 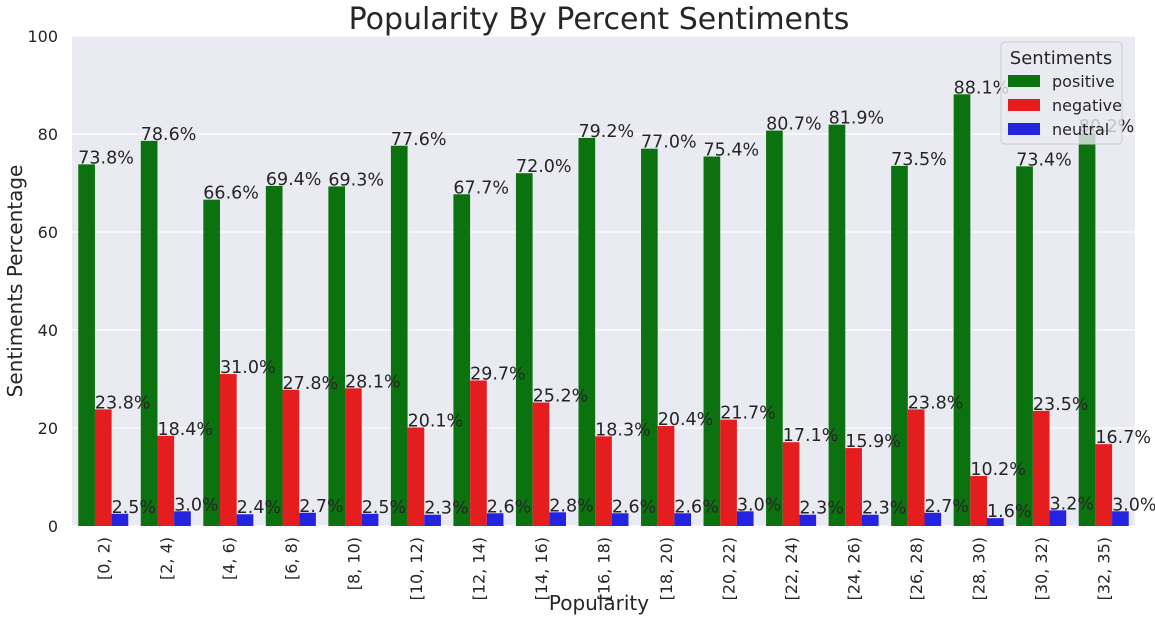 I want to click on x-tick-label: [14, 16), so click(x=541, y=568).